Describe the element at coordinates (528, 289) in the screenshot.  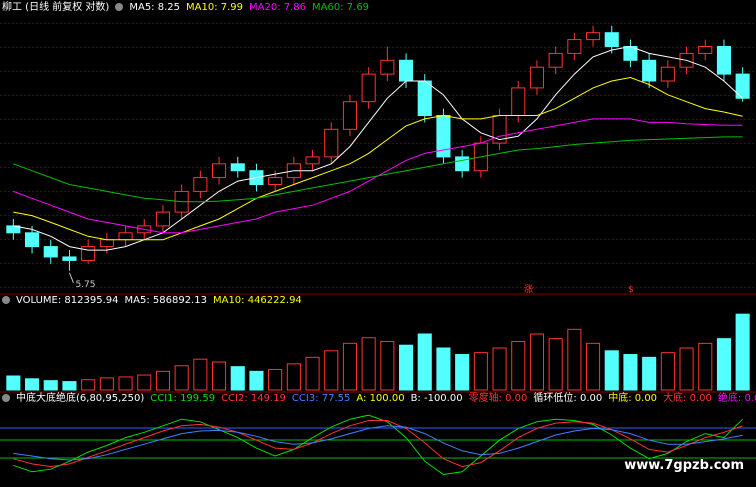
I see `annotation: 涨` at that location.